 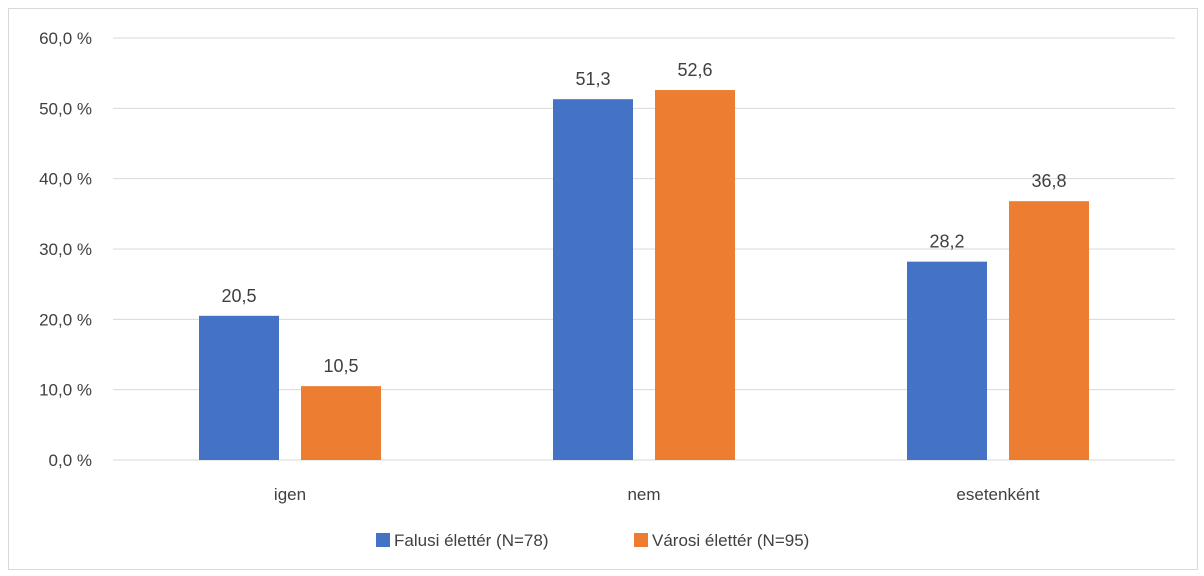 I want to click on data-label: 20,5, so click(x=238, y=296).